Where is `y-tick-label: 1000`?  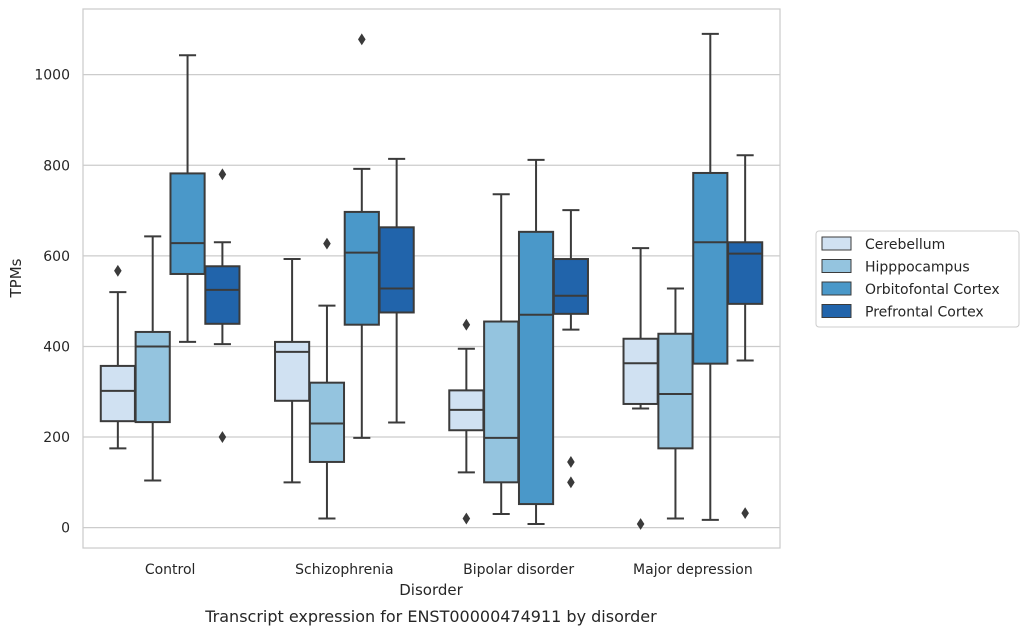 y-tick-label: 1000 is located at coordinates (52, 76).